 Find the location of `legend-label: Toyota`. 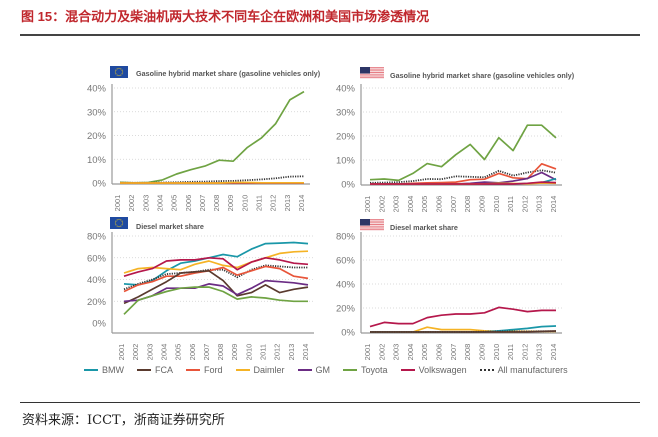

legend-label: Toyota is located at coordinates (374, 370).